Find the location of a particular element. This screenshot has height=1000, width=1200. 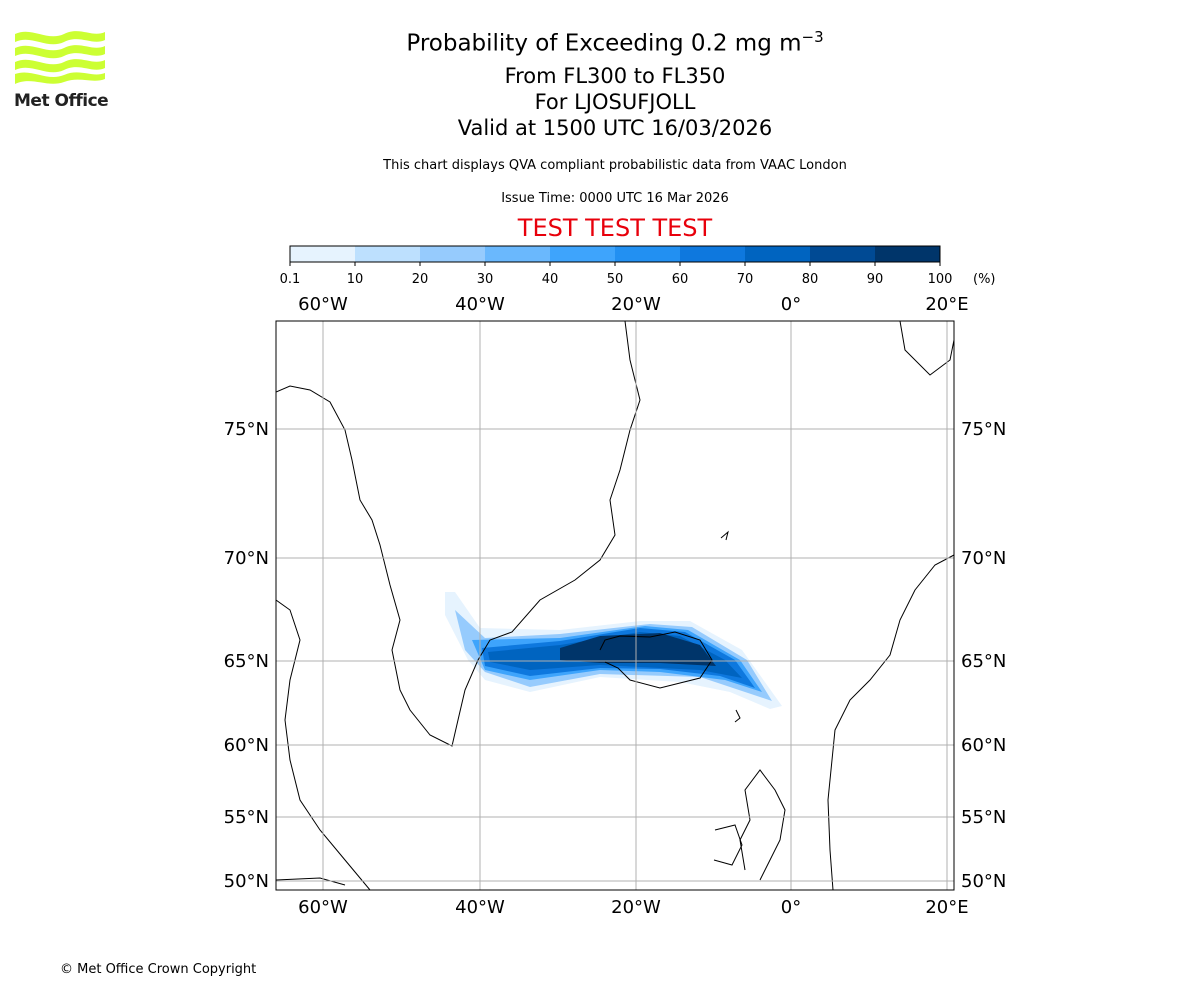

colorbar-tick-label: 20 is located at coordinates (420, 279).